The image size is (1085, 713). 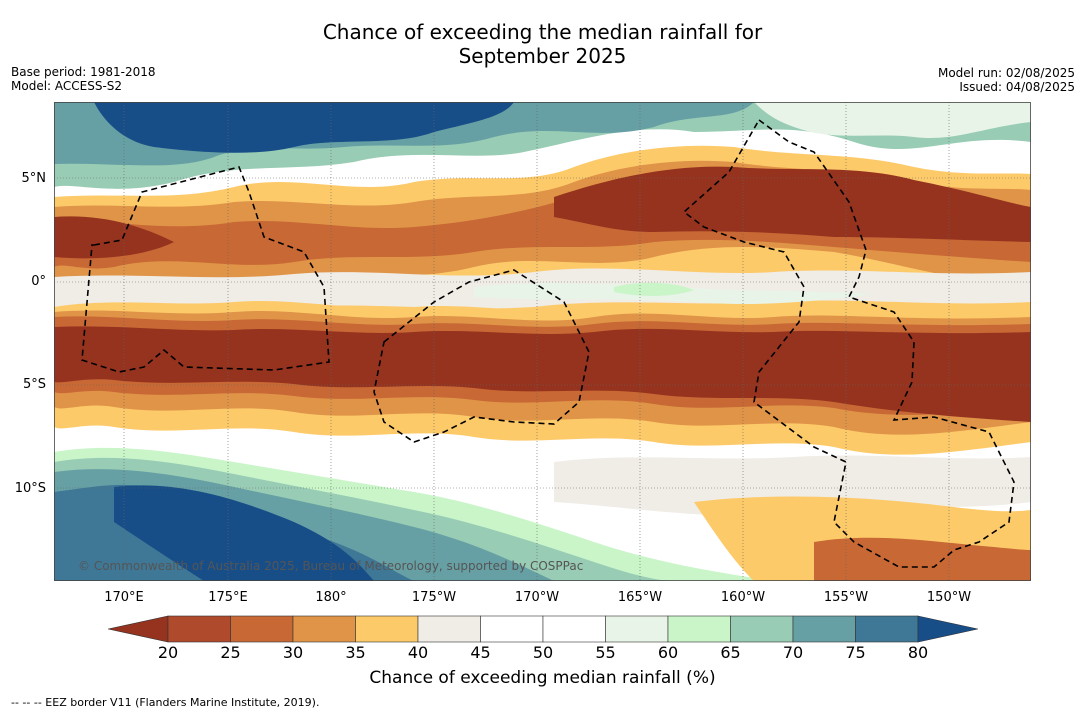 What do you see at coordinates (230, 652) in the screenshot?
I see `colorbar-tick-label: 25` at bounding box center [230, 652].